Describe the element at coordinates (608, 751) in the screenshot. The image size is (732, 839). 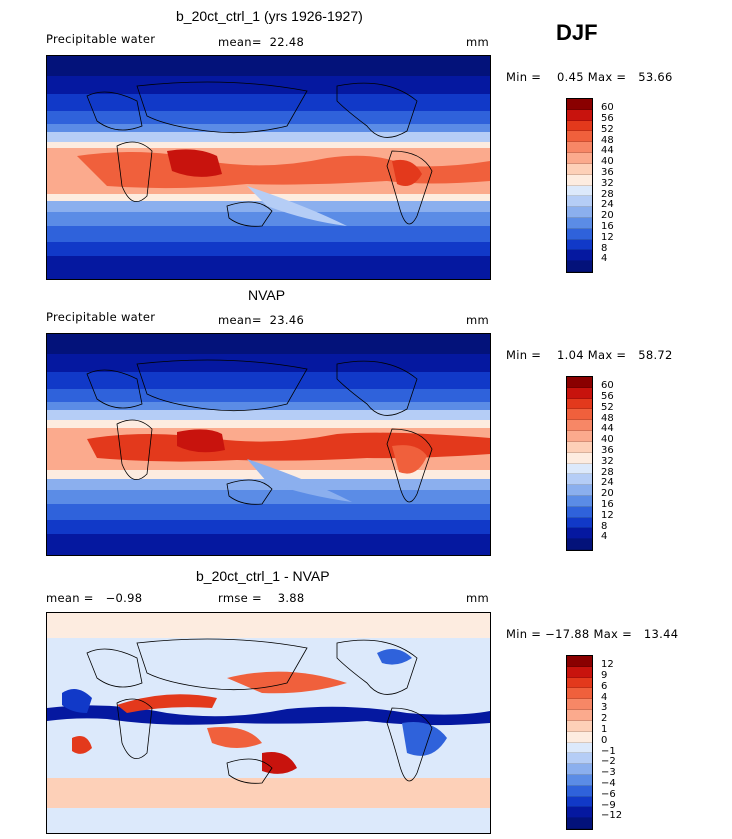
I see `panel-3-colorbar-tick: −1` at that location.